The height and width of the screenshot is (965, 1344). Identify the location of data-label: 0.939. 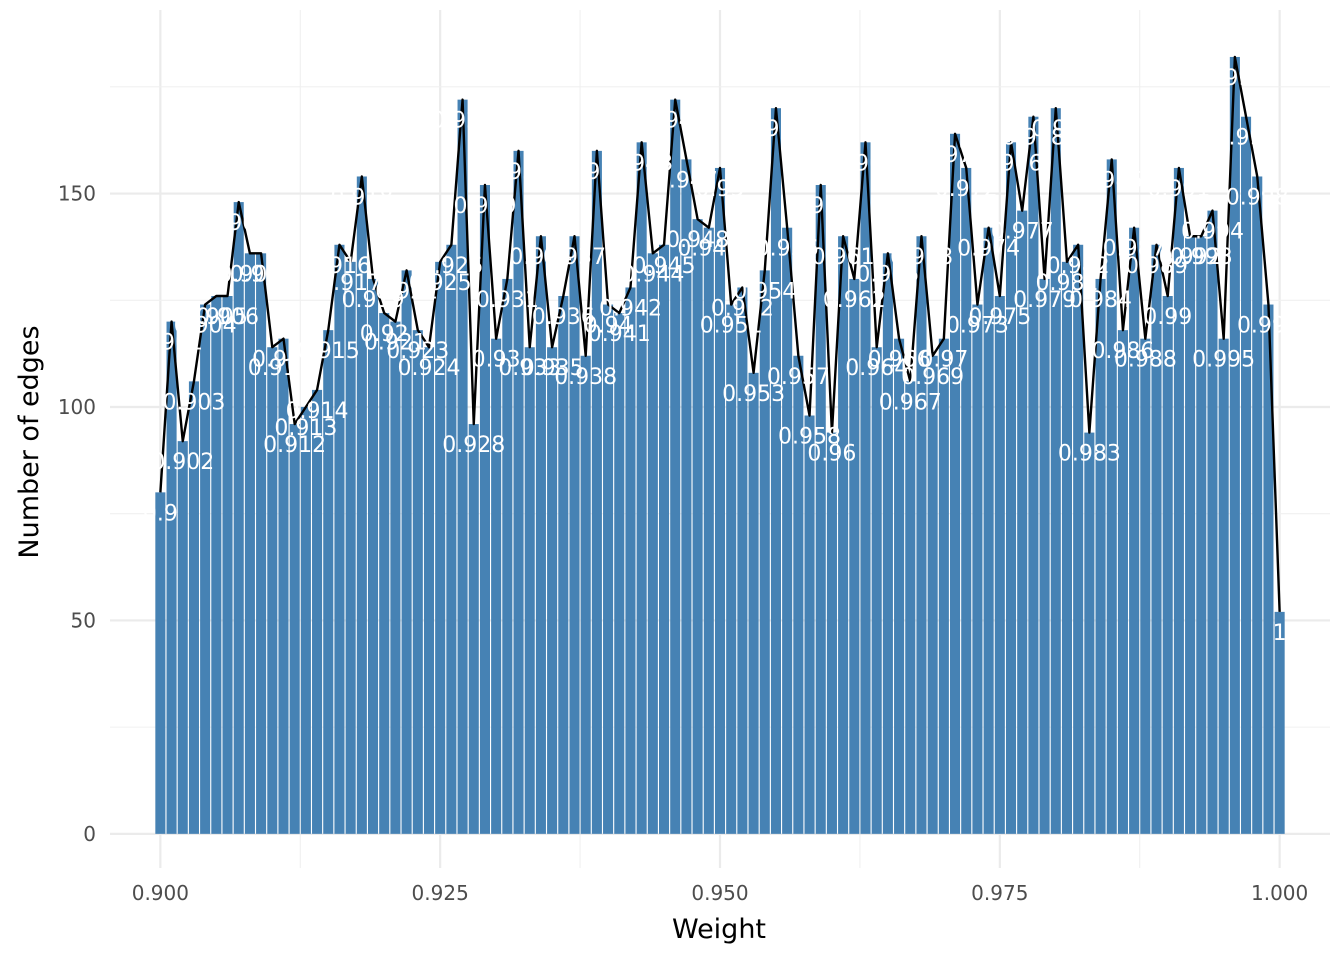
(596, 172).